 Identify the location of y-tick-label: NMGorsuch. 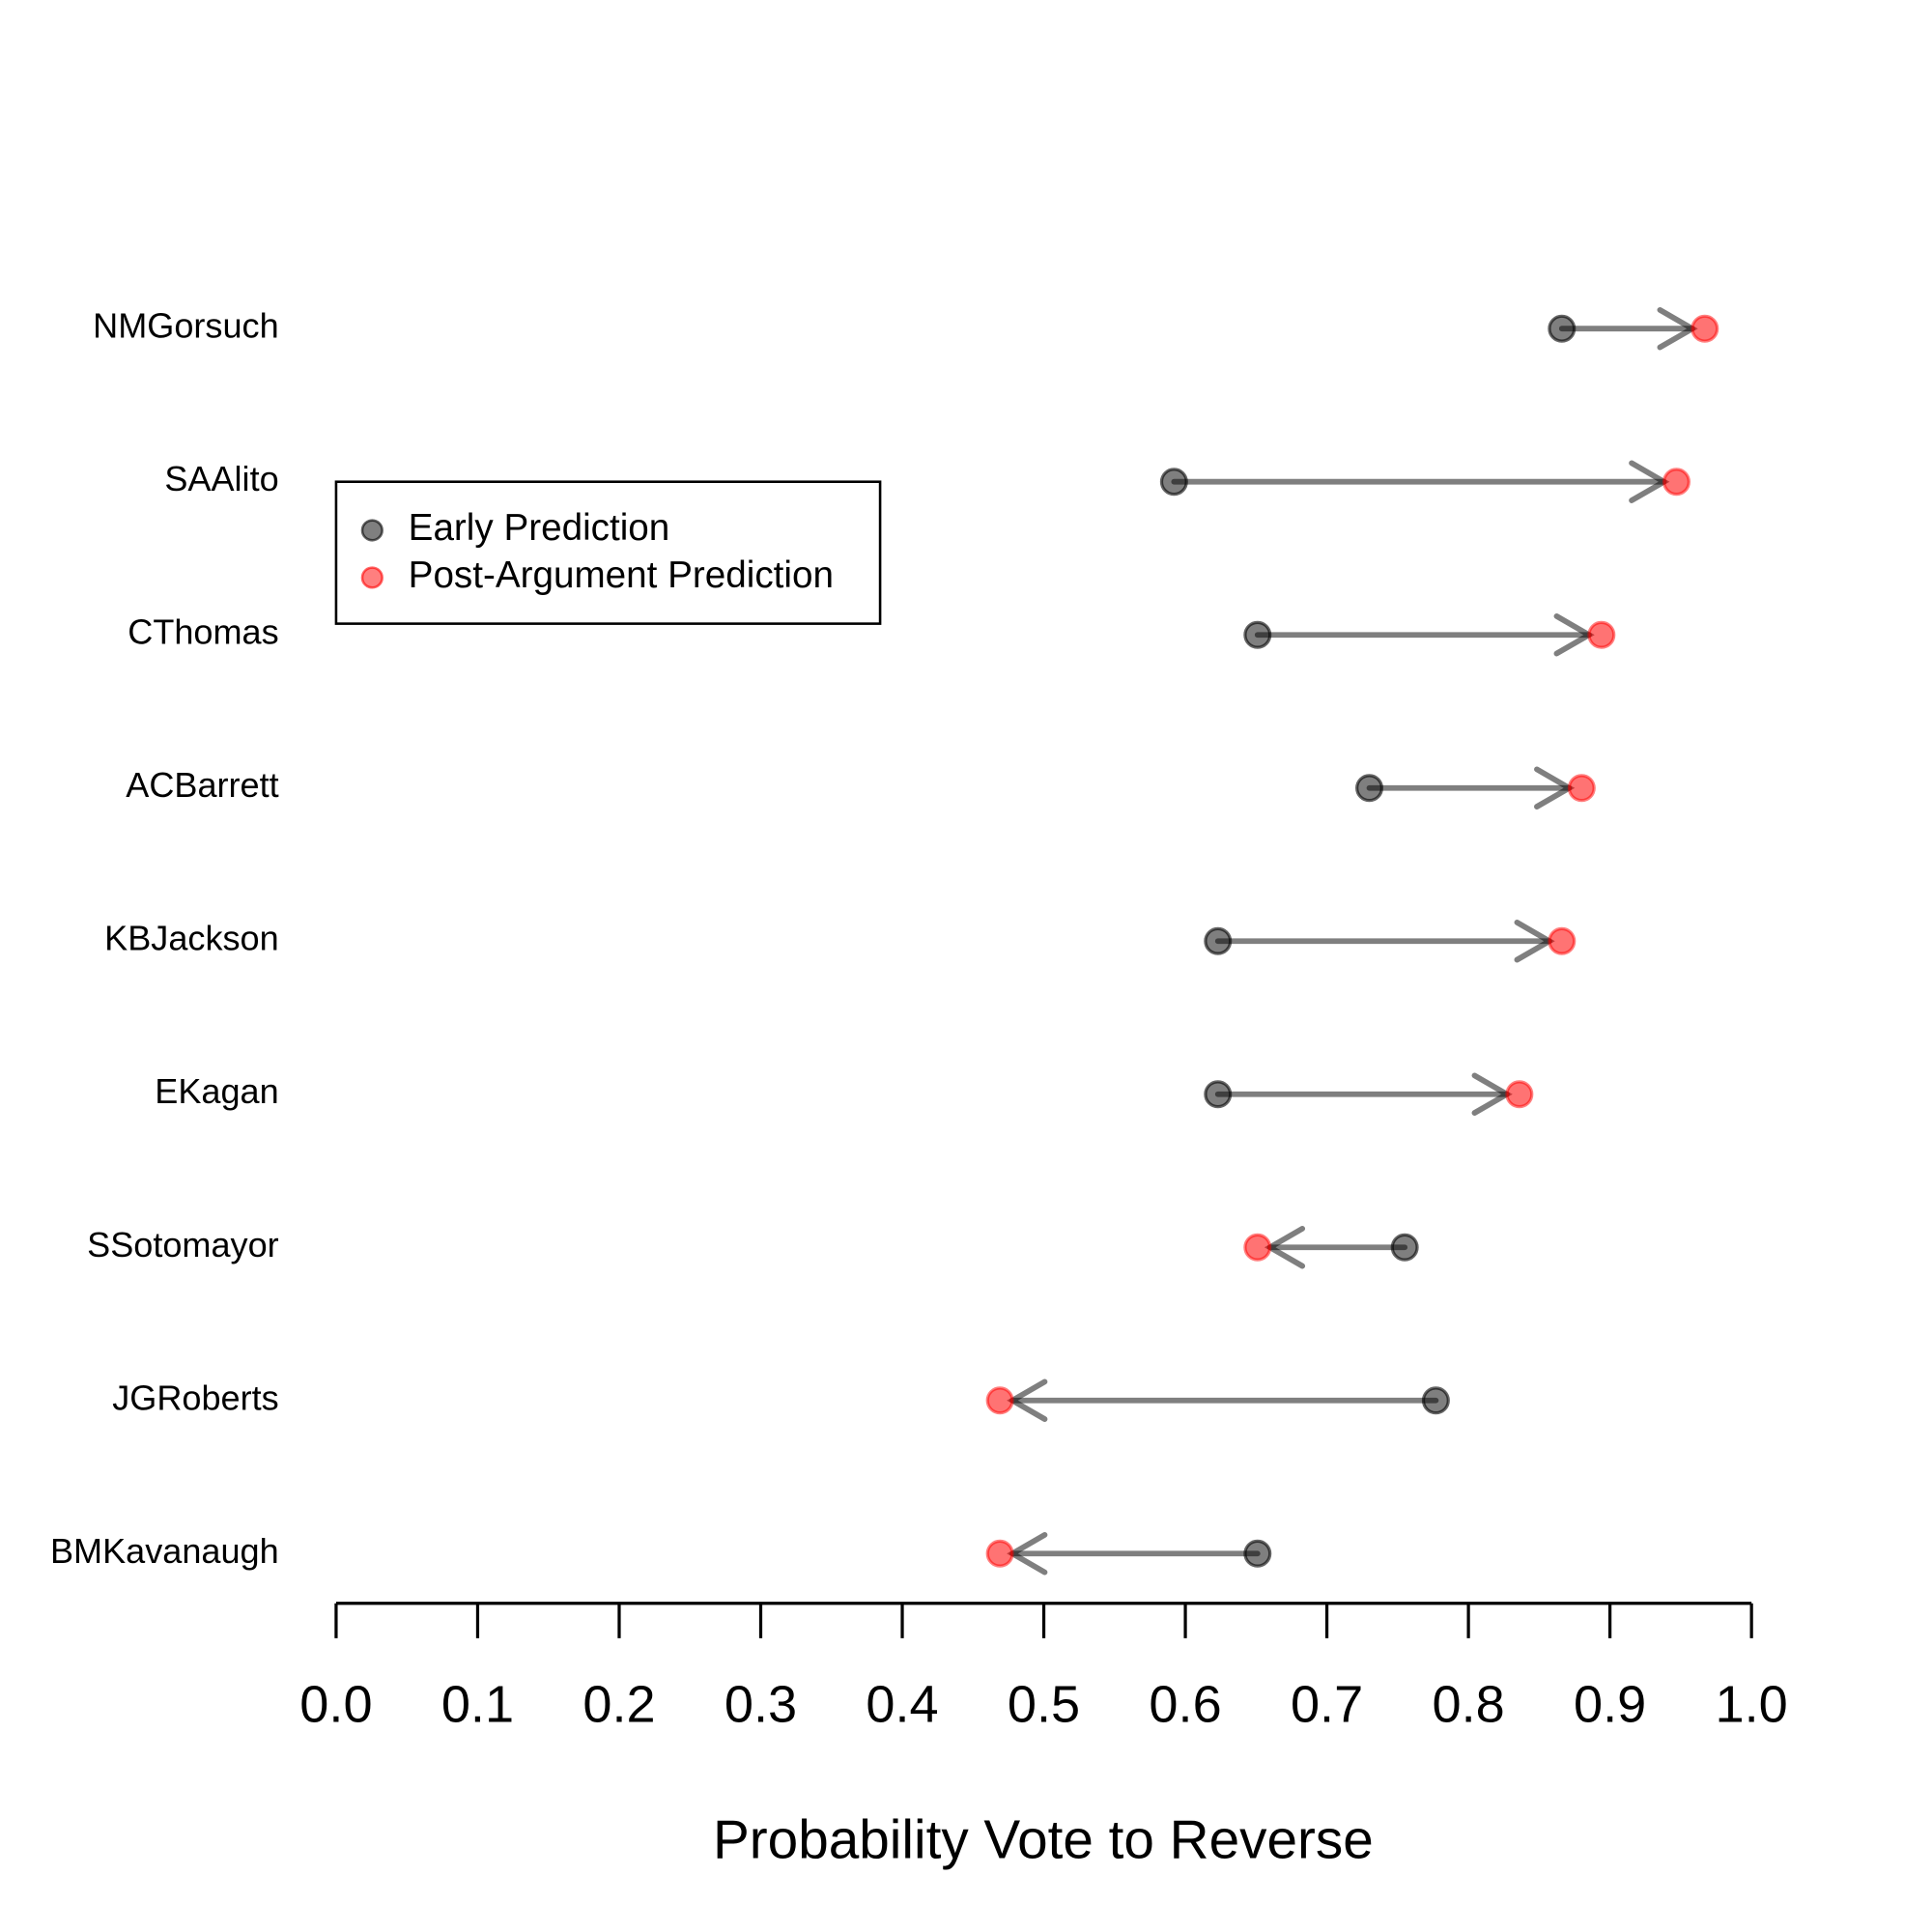
(185, 326).